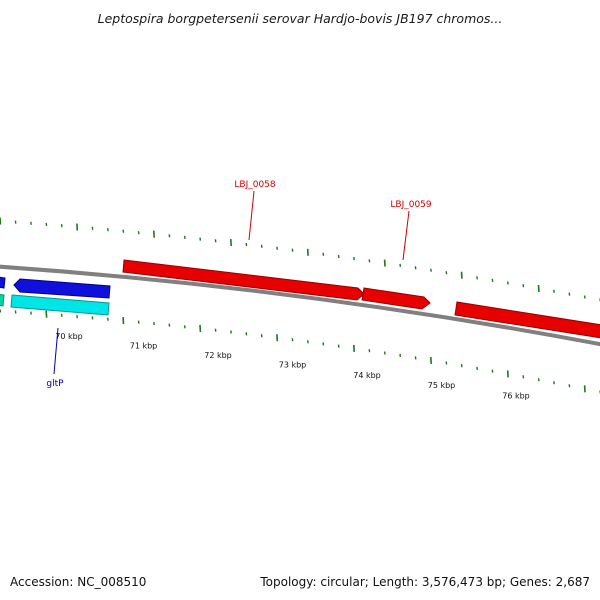 The image size is (600, 600). I want to click on gene-label-lbj-0058: LBJ_0058, so click(255, 185).